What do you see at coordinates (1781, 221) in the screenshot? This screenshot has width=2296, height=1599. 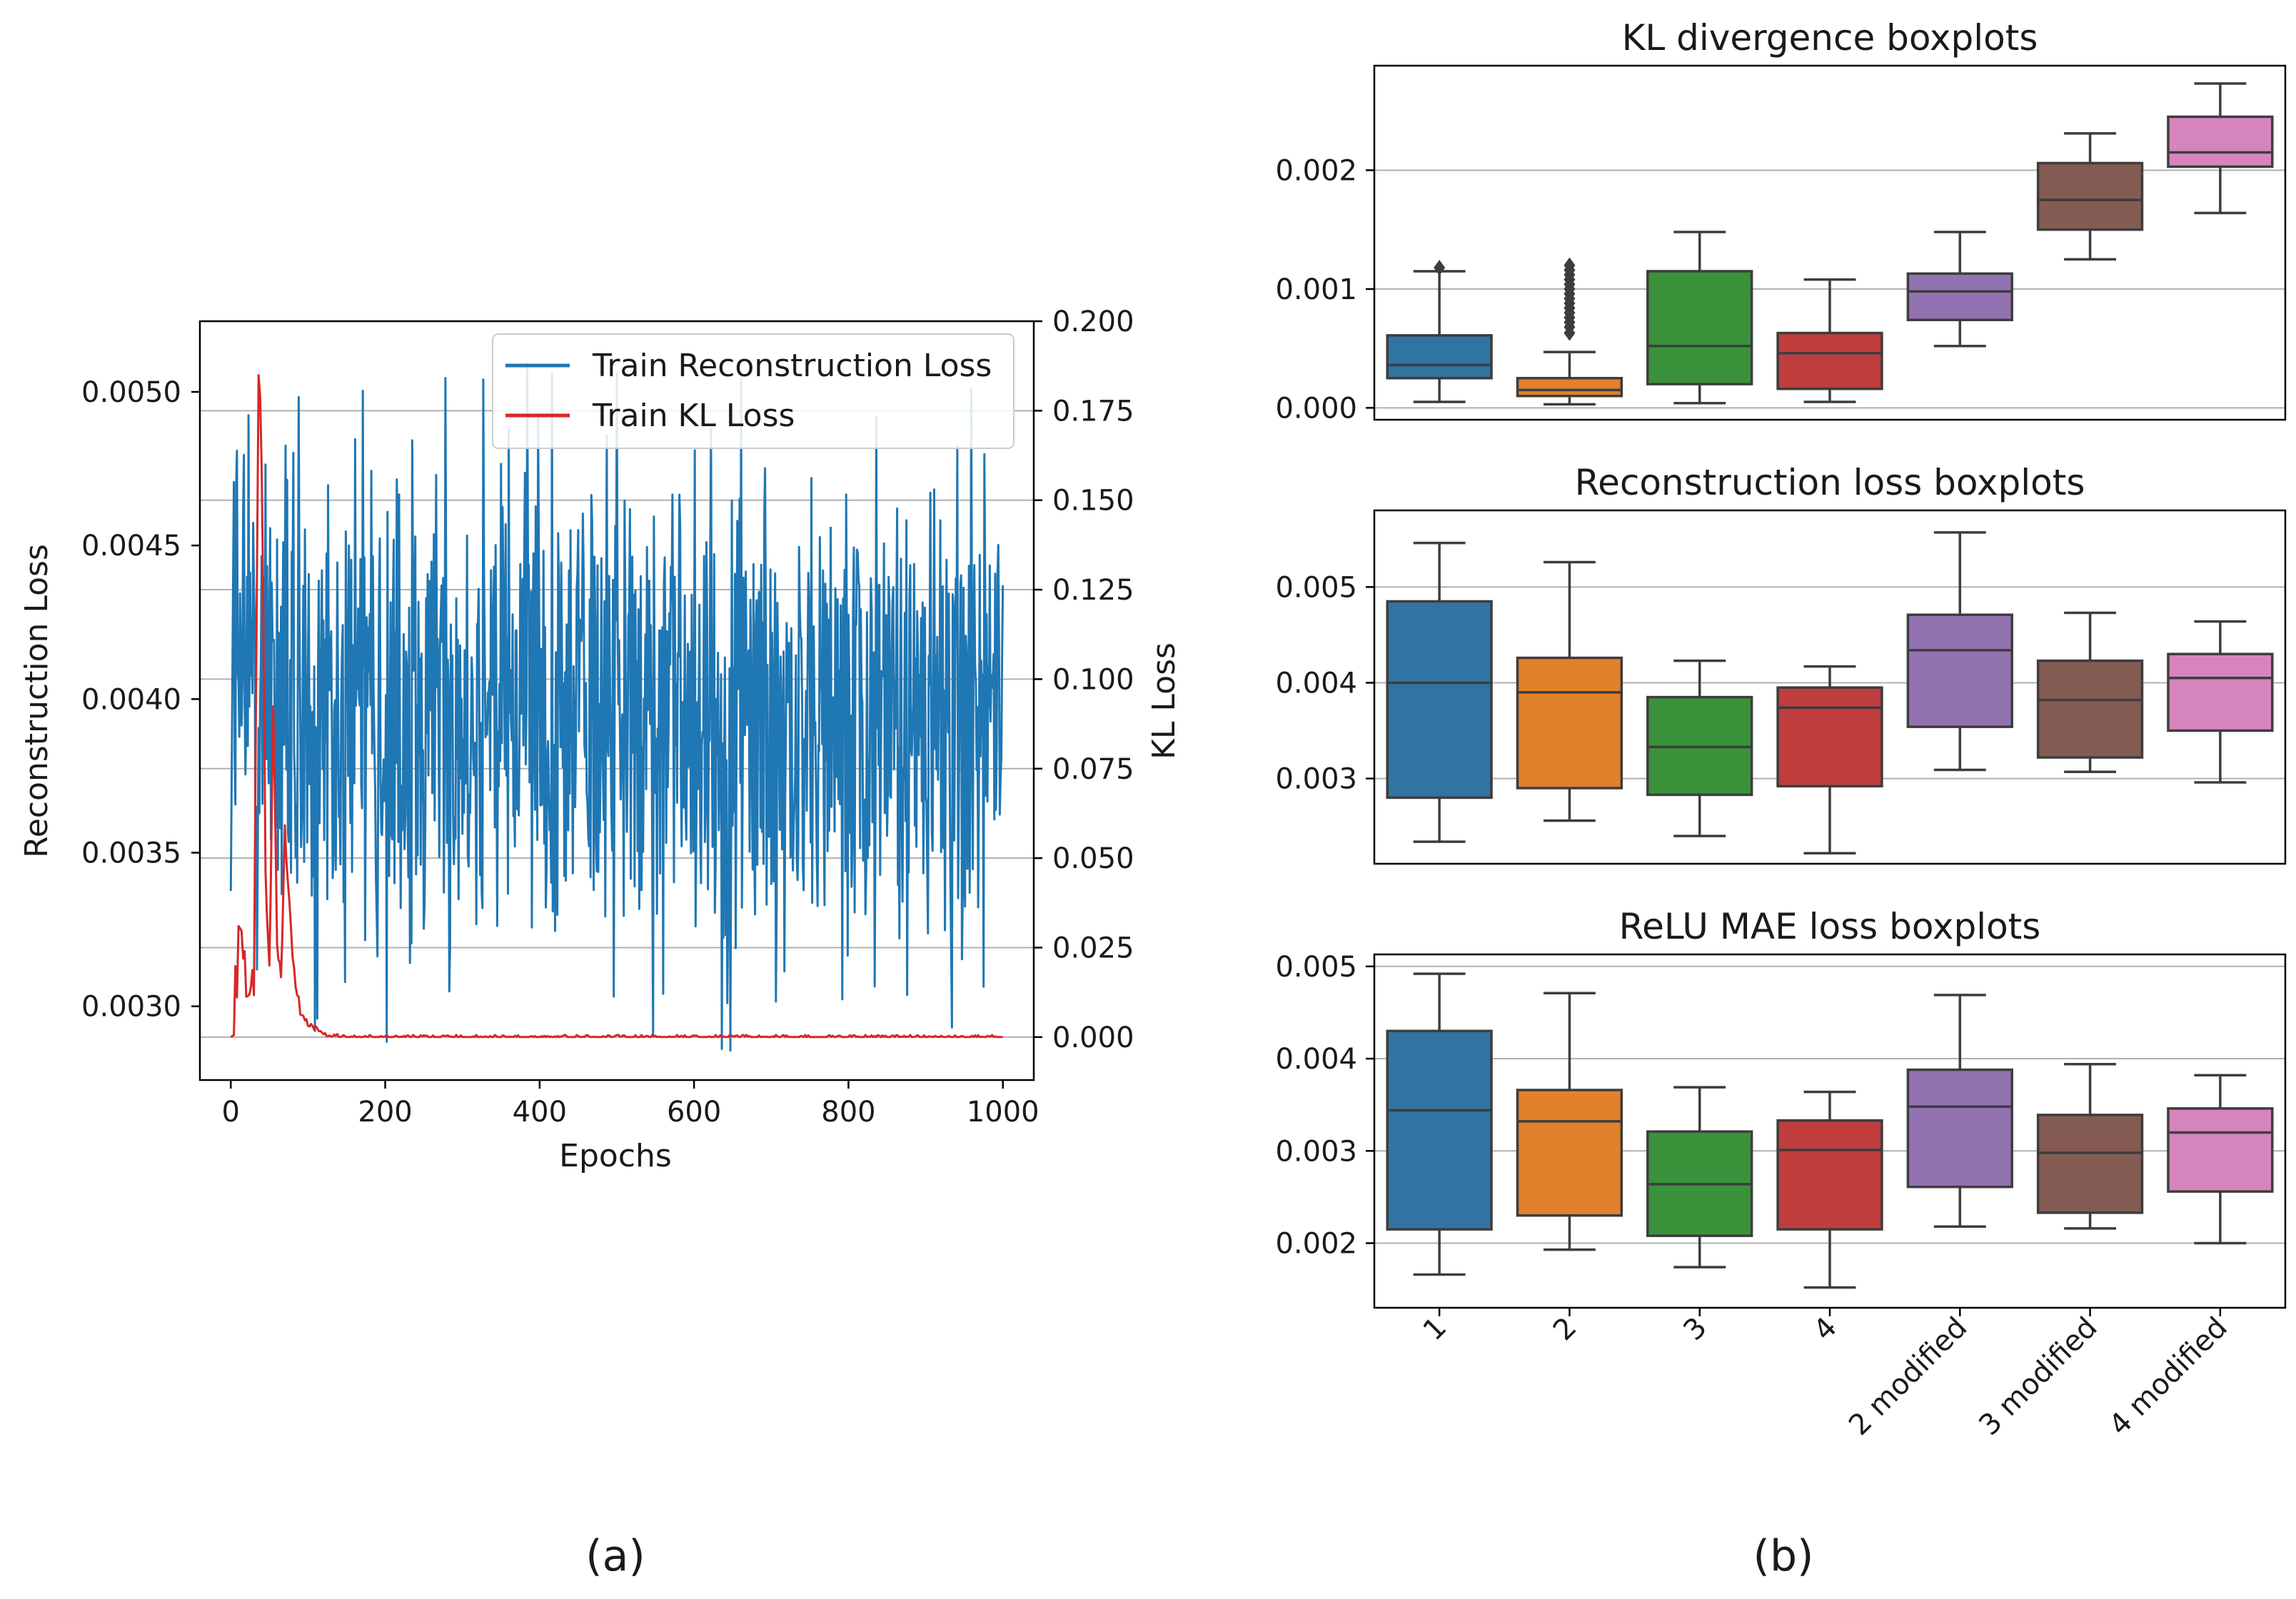 I see `kl-divergence-boxplot-chart: 0.000 0.001 0.002 KL divergence boxplots` at bounding box center [1781, 221].